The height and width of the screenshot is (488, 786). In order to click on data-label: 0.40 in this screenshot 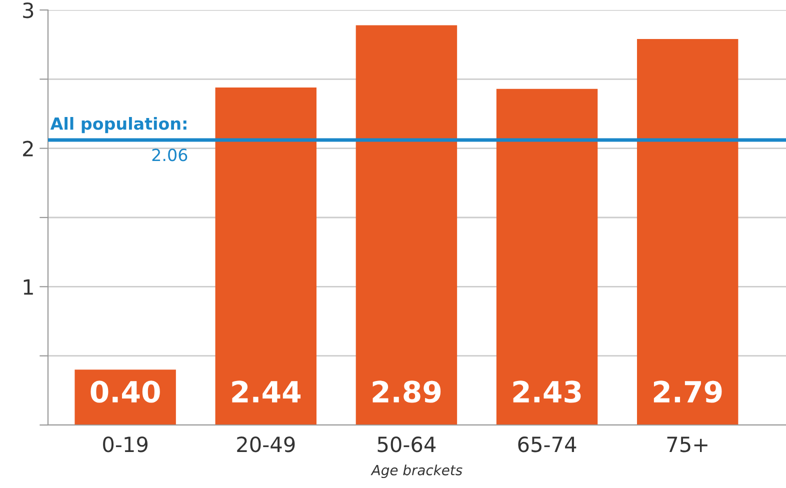, I will do `click(125, 391)`.